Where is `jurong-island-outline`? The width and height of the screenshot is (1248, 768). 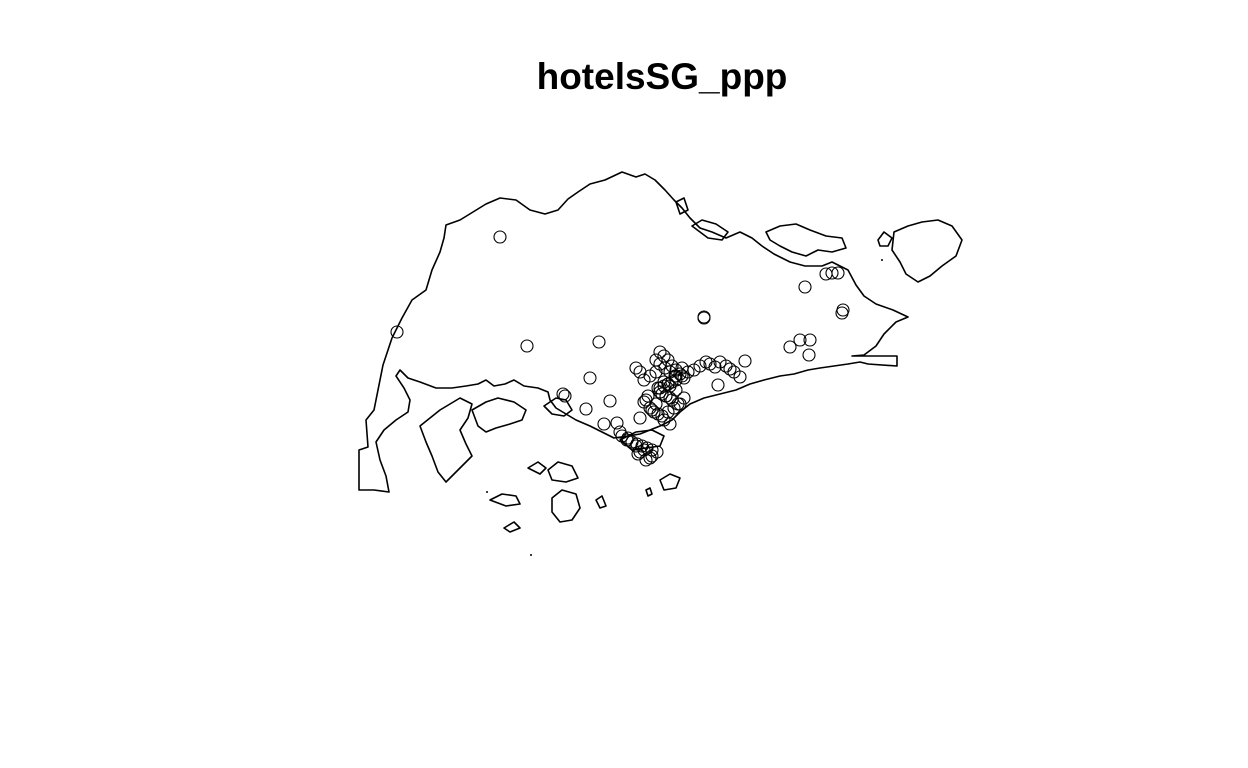
jurong-island-outline is located at coordinates (446, 440).